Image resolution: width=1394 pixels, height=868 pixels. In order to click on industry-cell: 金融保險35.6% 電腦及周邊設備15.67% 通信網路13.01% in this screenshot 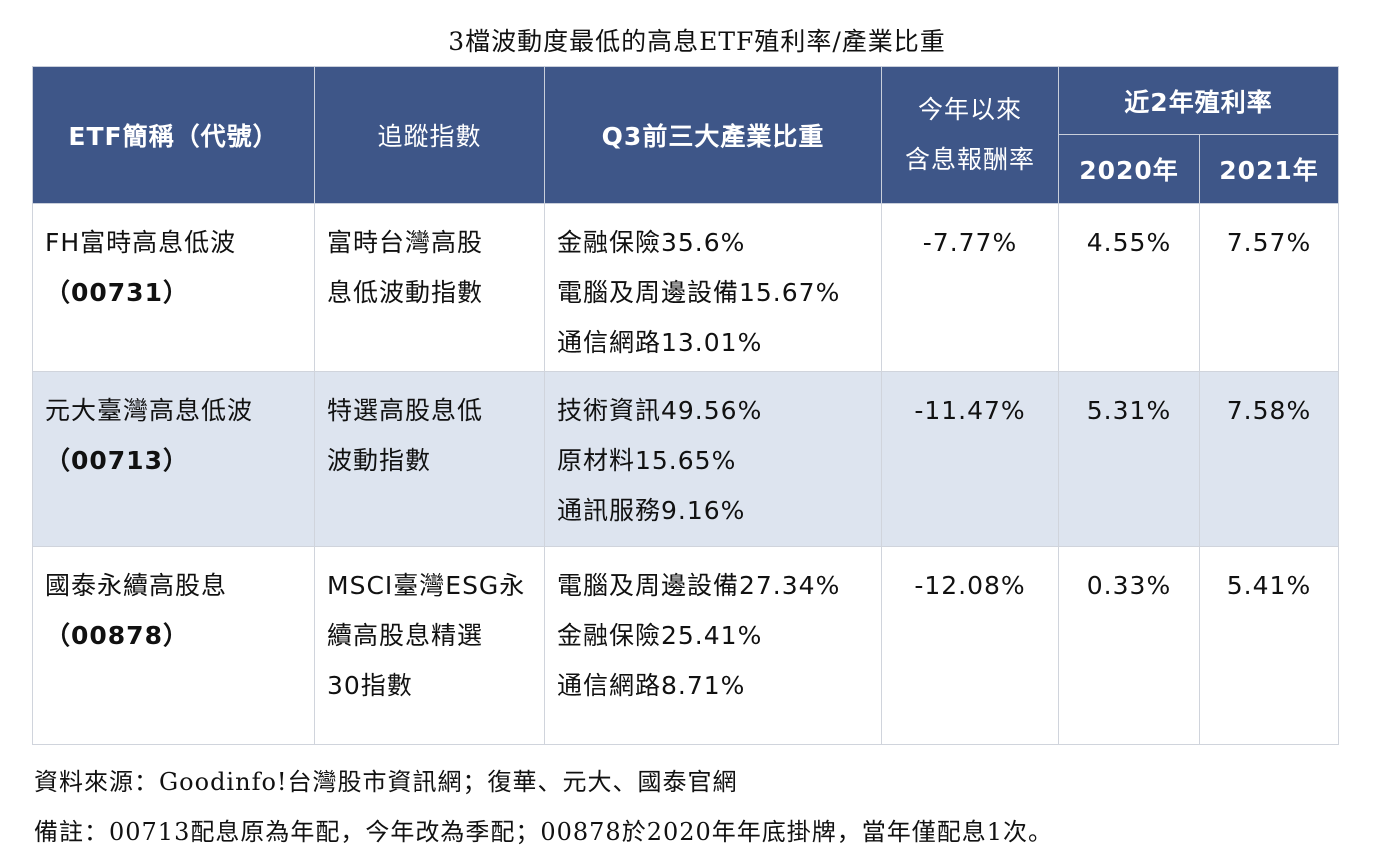, I will do `click(713, 287)`.